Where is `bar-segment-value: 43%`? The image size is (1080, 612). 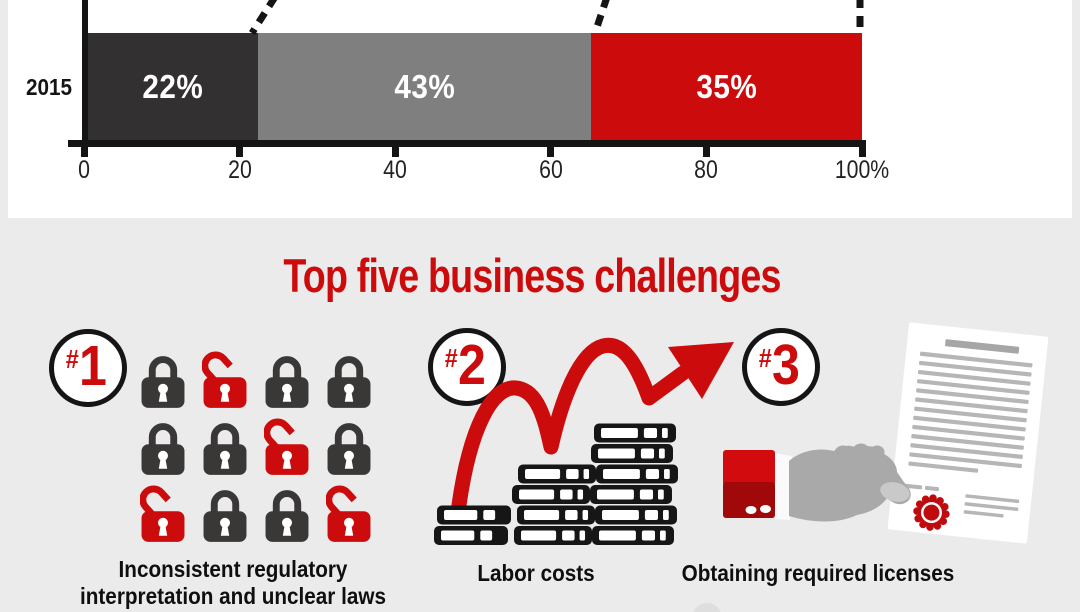
bar-segment-value: 43% is located at coordinates (425, 86).